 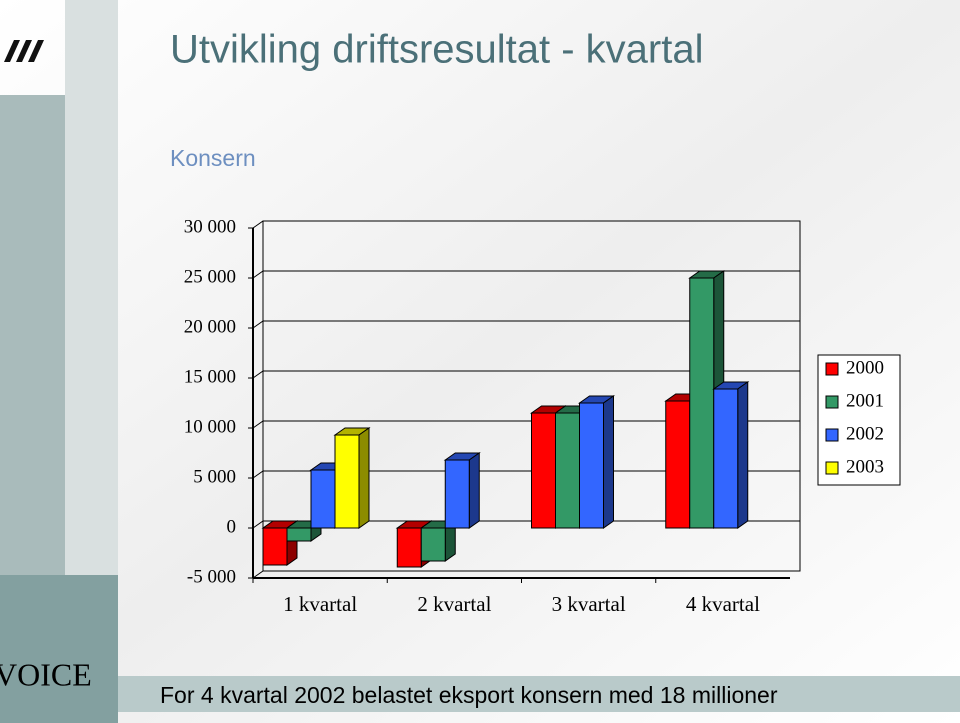 I want to click on y-tick-label: 15 000, so click(x=210, y=376).